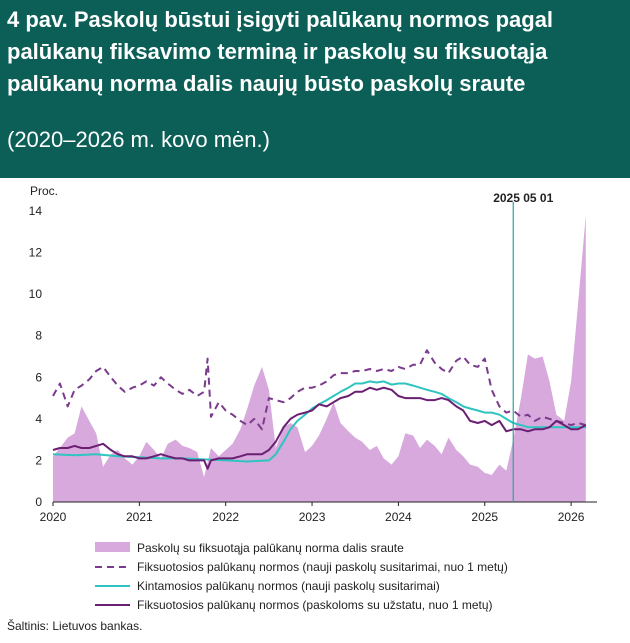  I want to click on x-tick-label: 2022, so click(225, 517).